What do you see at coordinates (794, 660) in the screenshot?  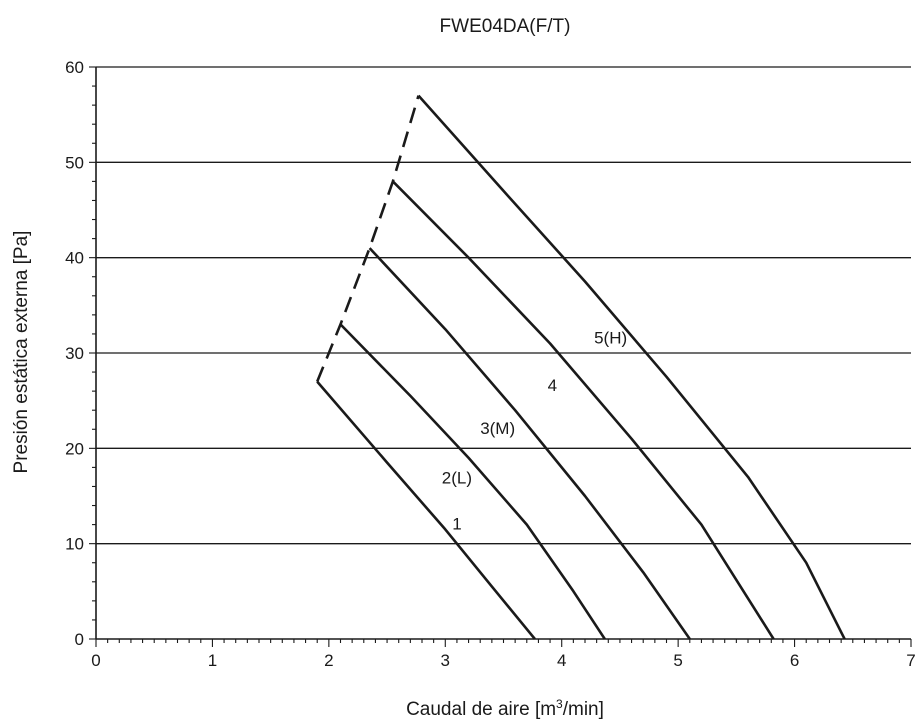 I see `x-tick-label-6: 6` at bounding box center [794, 660].